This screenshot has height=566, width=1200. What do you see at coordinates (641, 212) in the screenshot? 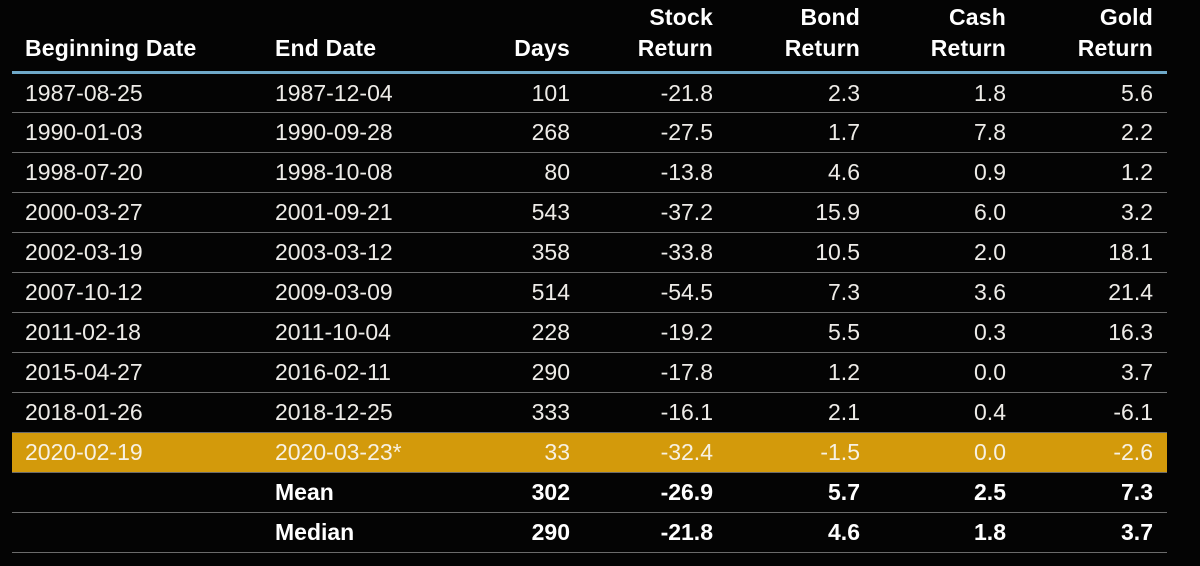
I see `cell-stock: -37.2` at bounding box center [641, 212].